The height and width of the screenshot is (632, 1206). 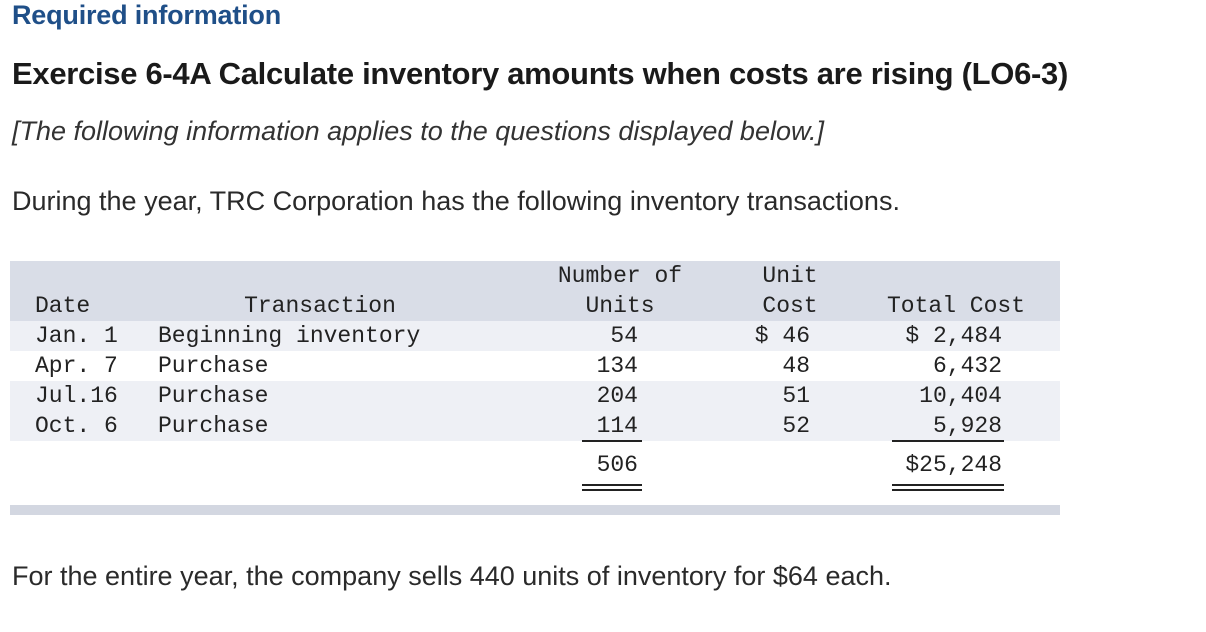 I want to click on row-transaction: Beginning inventory, so click(x=289, y=336).